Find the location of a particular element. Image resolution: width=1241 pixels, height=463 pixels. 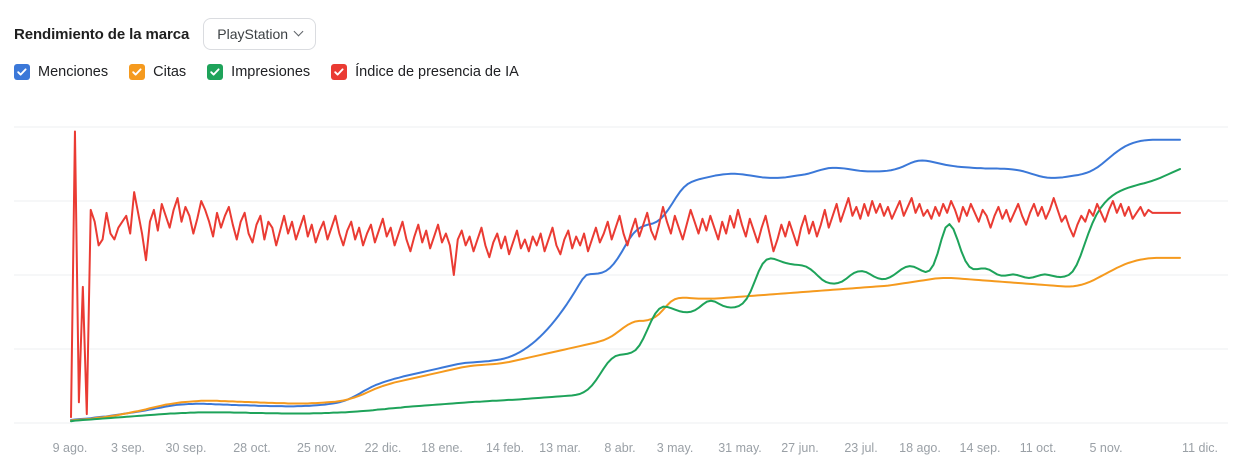

x-axis-tick-label: 23 jul. is located at coordinates (861, 448).